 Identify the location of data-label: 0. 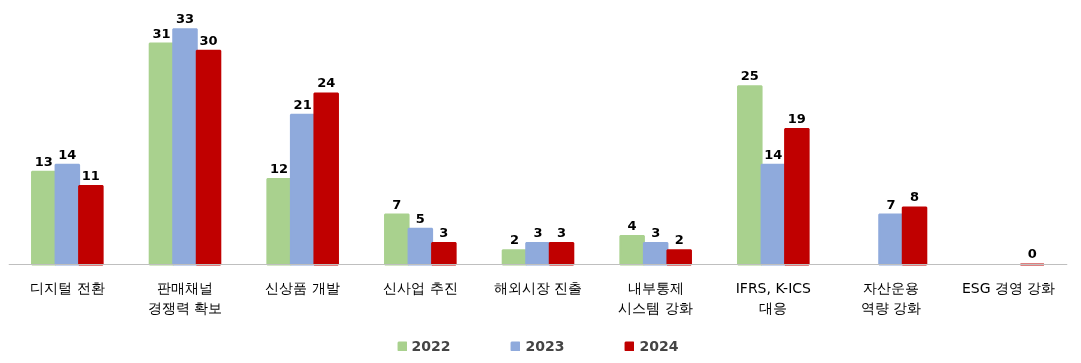
(1032, 254).